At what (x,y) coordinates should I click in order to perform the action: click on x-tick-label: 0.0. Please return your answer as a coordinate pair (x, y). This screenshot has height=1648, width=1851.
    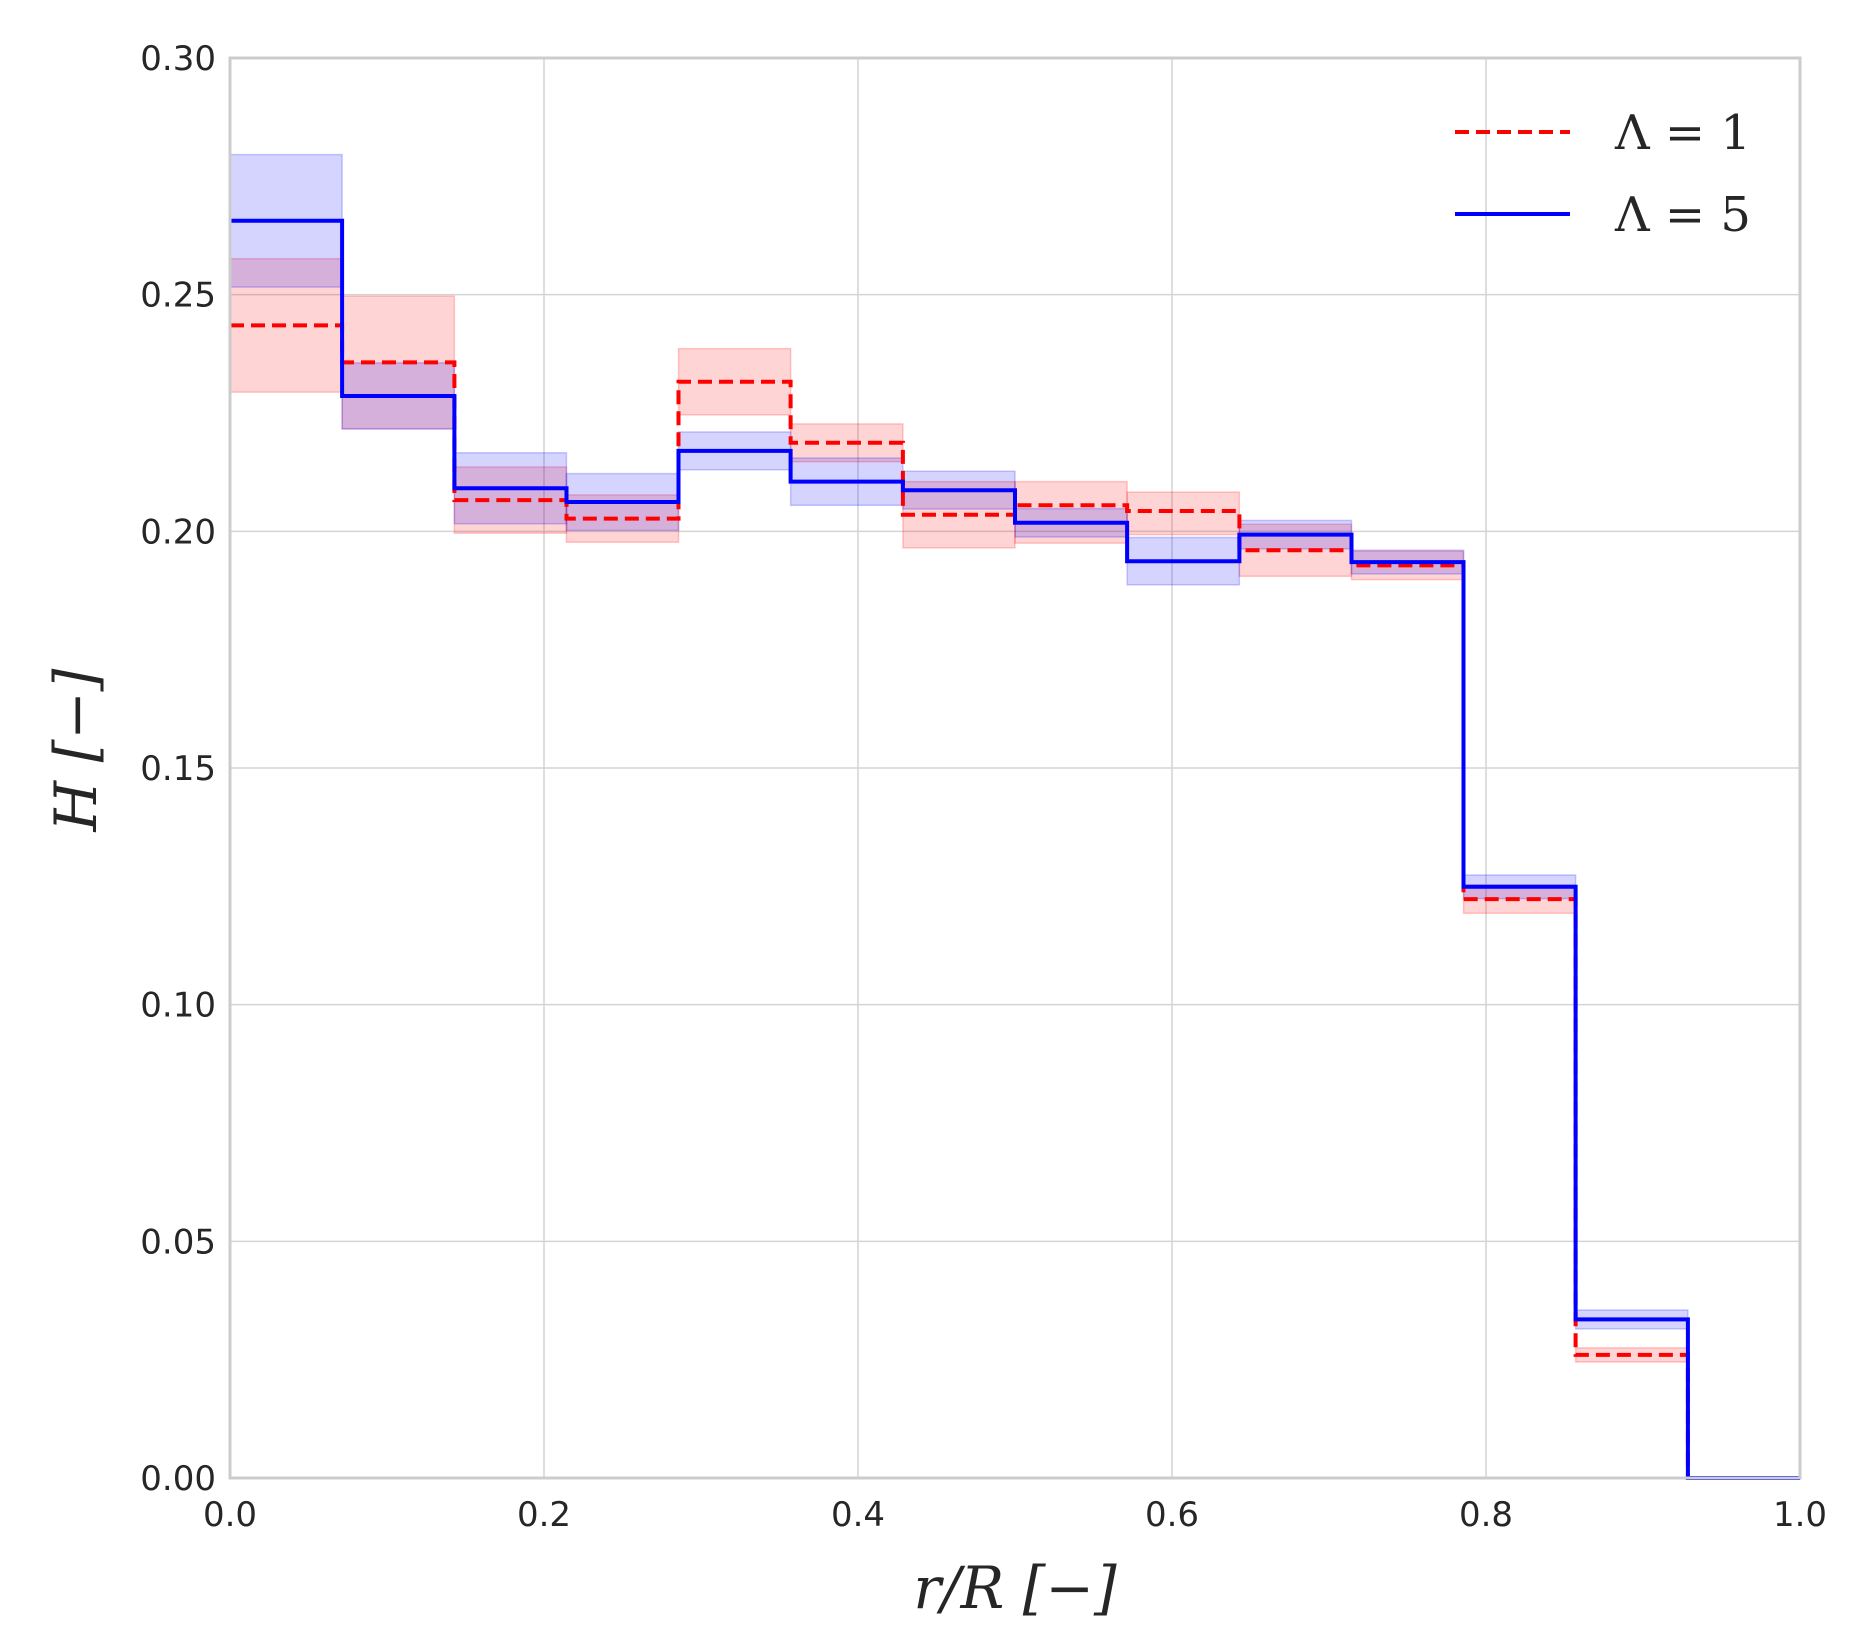
    Looking at the image, I should click on (230, 1515).